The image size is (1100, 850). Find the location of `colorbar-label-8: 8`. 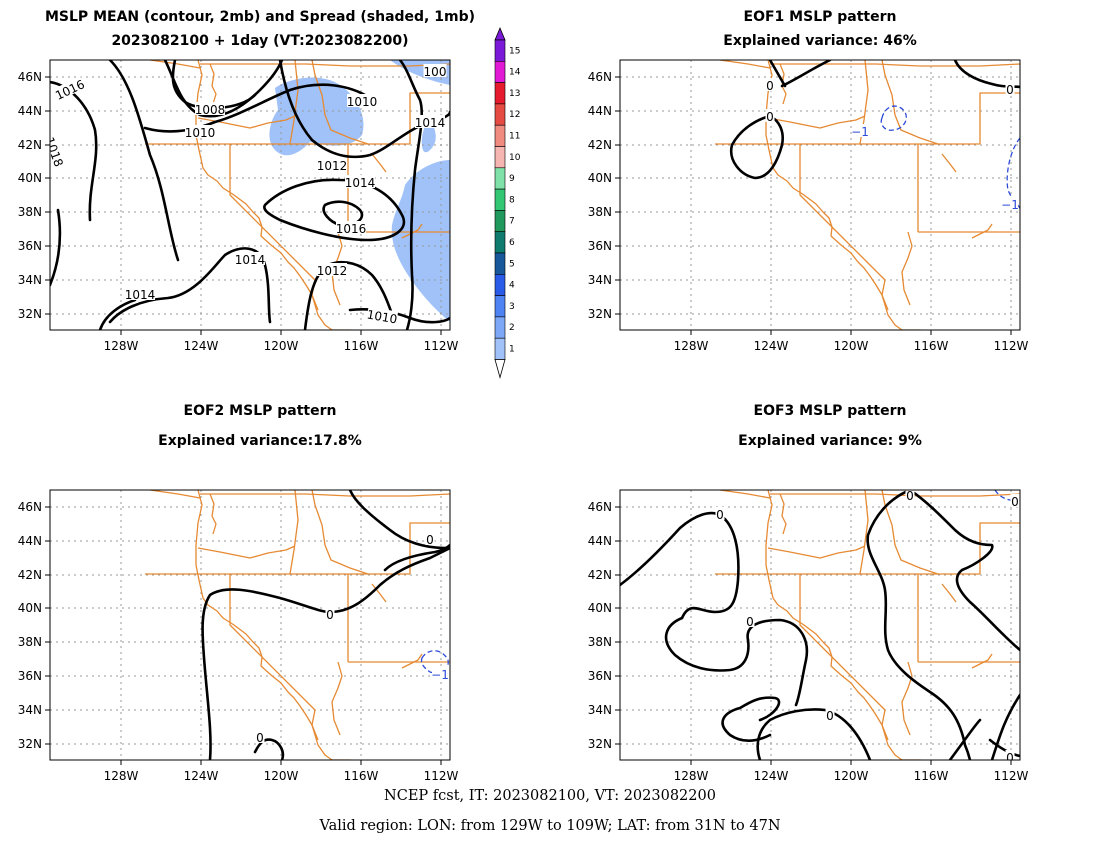

colorbar-label-8: 8 is located at coordinates (512, 200).